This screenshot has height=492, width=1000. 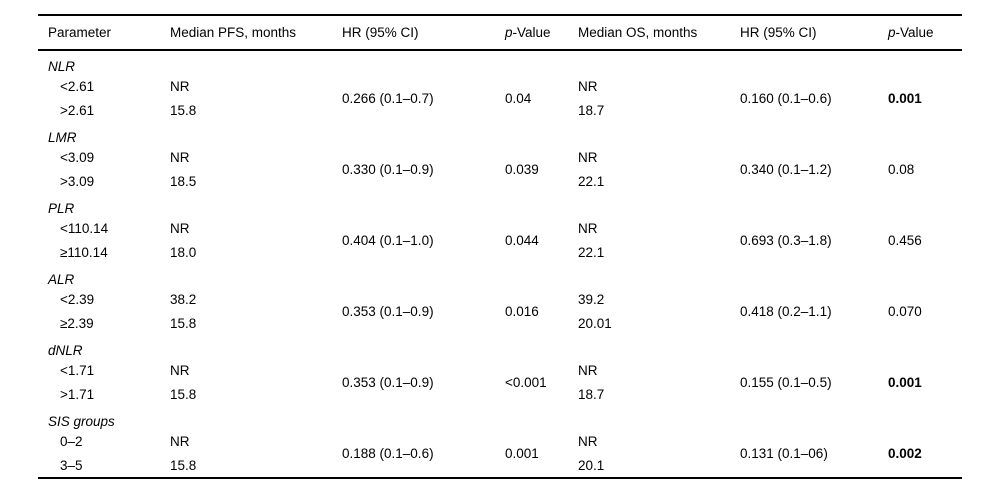 I want to click on table-row: >1.71 15.8 18.7, so click(x=500, y=394).